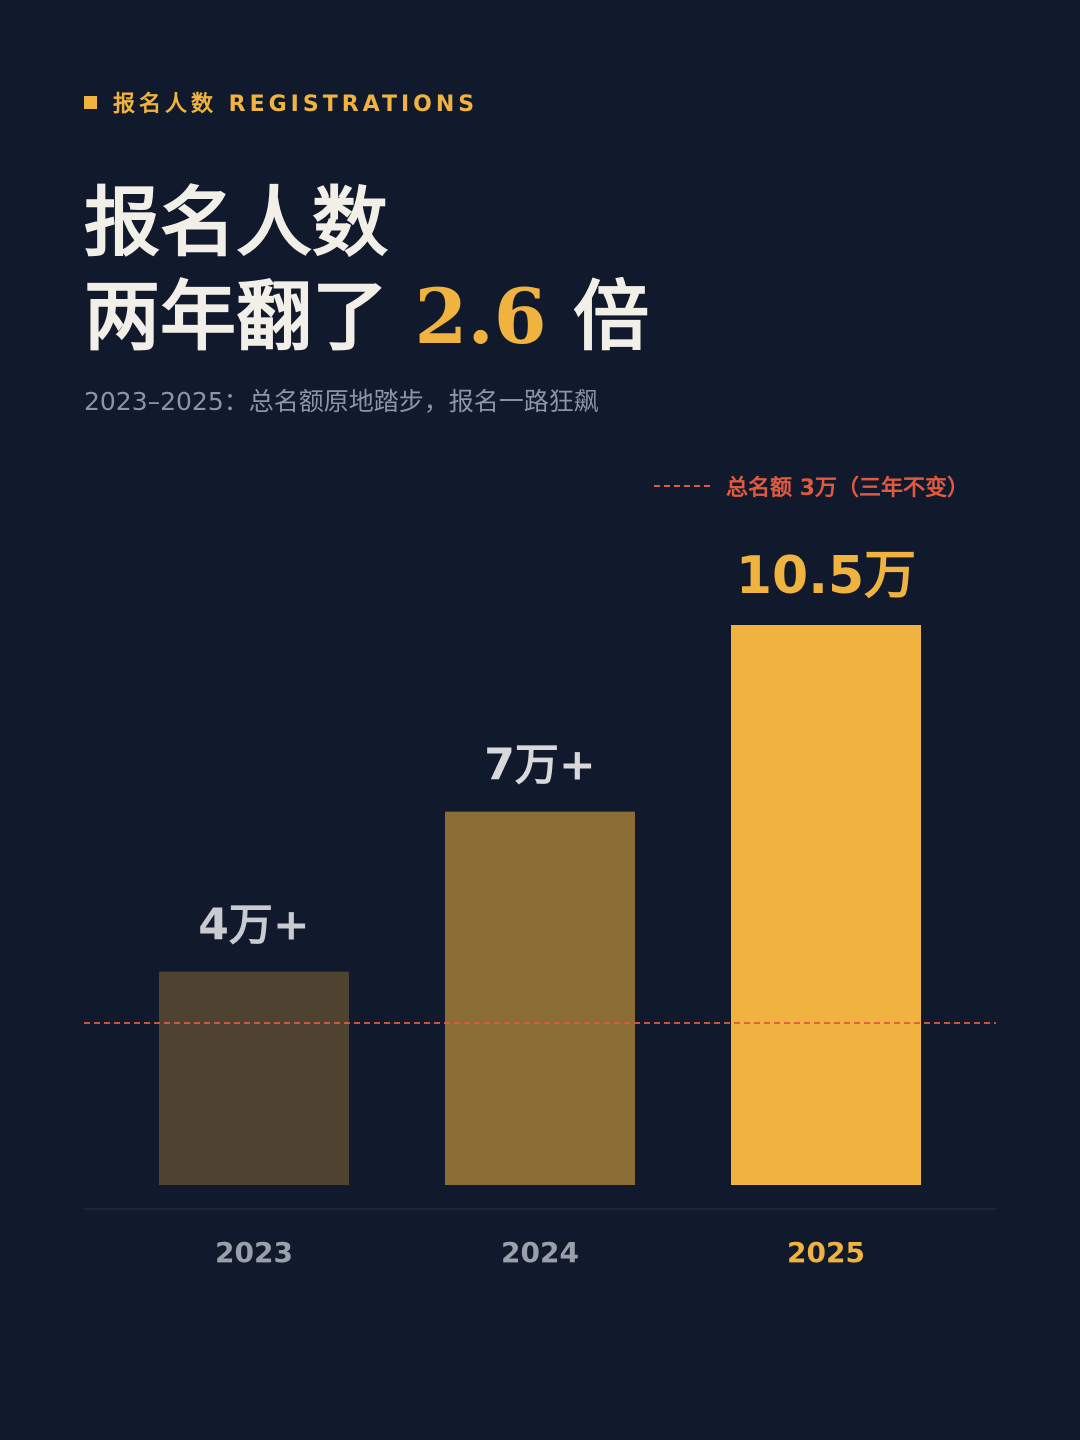 This screenshot has width=1080, height=1440. I want to click on page-title: 报名人数 两年翻了 2.6 倍, so click(366, 270).